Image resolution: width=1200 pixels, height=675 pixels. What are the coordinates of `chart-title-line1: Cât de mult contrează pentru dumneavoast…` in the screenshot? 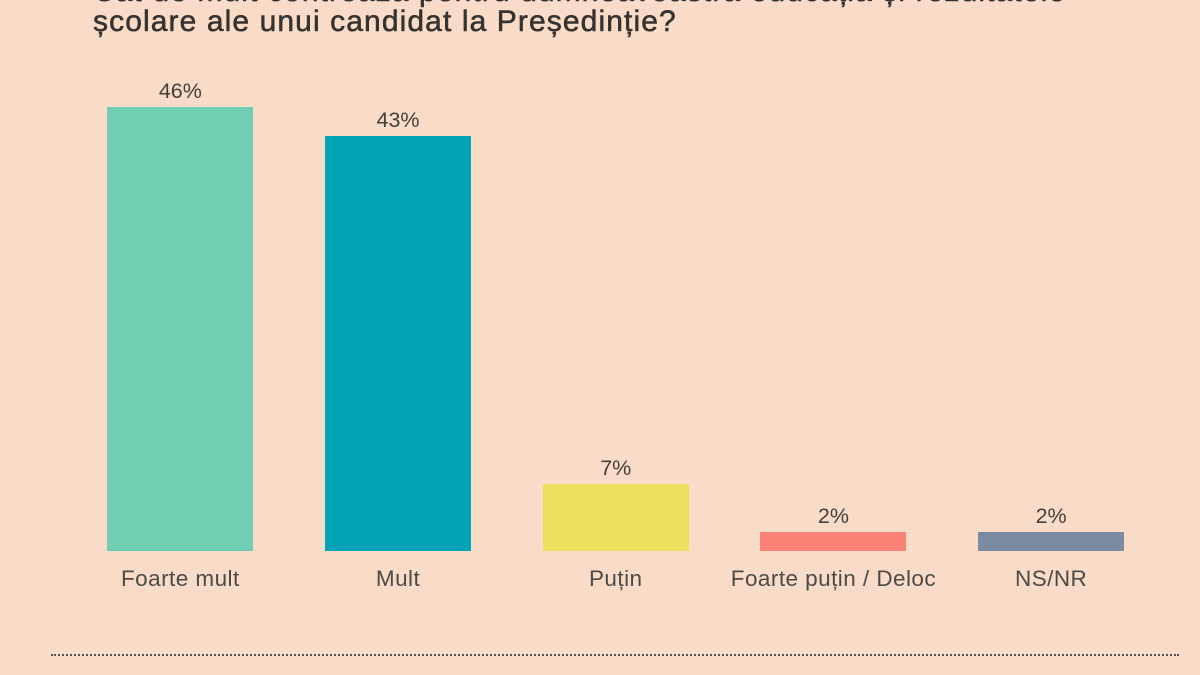 It's located at (579, 3).